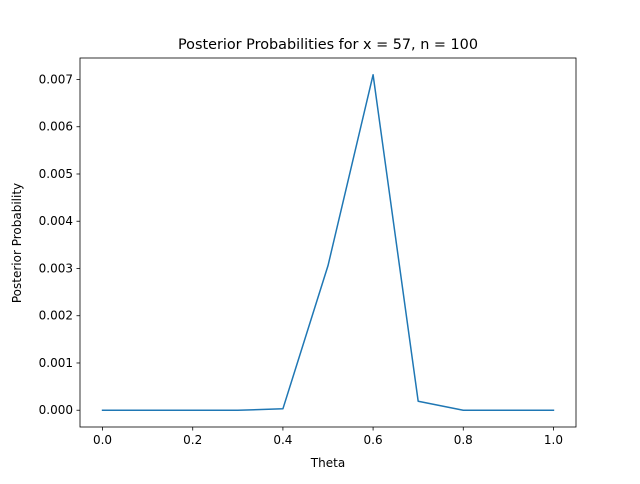  What do you see at coordinates (553, 440) in the screenshot?
I see `x-tick-label: 1.0` at bounding box center [553, 440].